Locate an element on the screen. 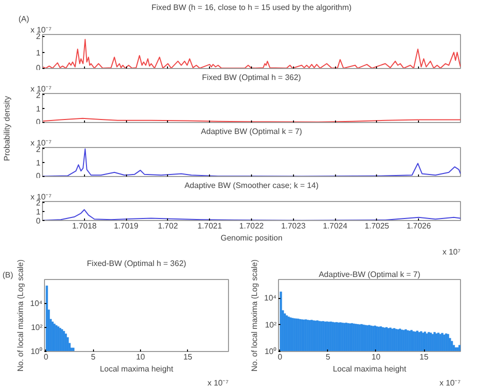  chart-title: Adaptive BW (Optimal k = 7) is located at coordinates (251, 131).